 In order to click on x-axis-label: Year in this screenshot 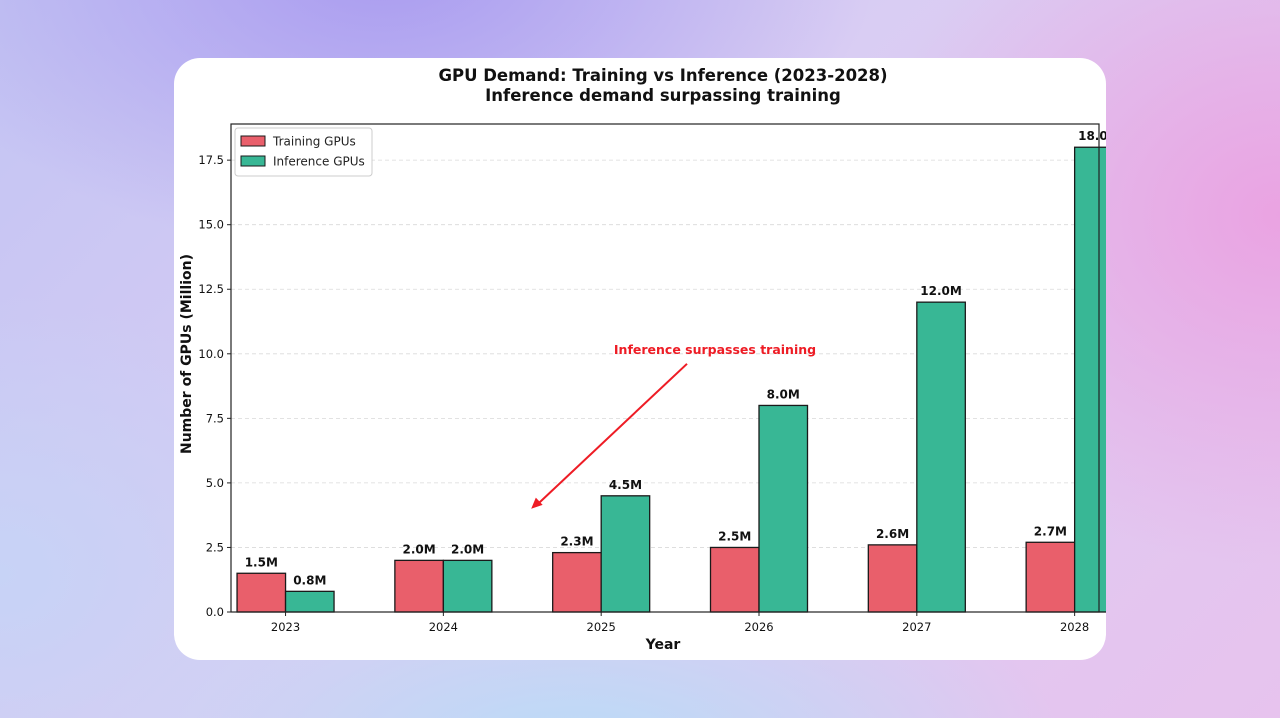, I will do `click(663, 645)`.